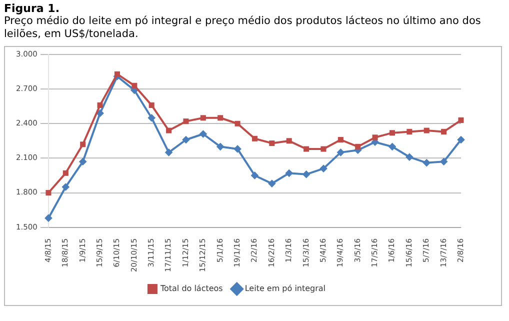 The width and height of the screenshot is (509, 321). What do you see at coordinates (285, 289) in the screenshot?
I see `legend-label: Leite em pó integral` at bounding box center [285, 289].